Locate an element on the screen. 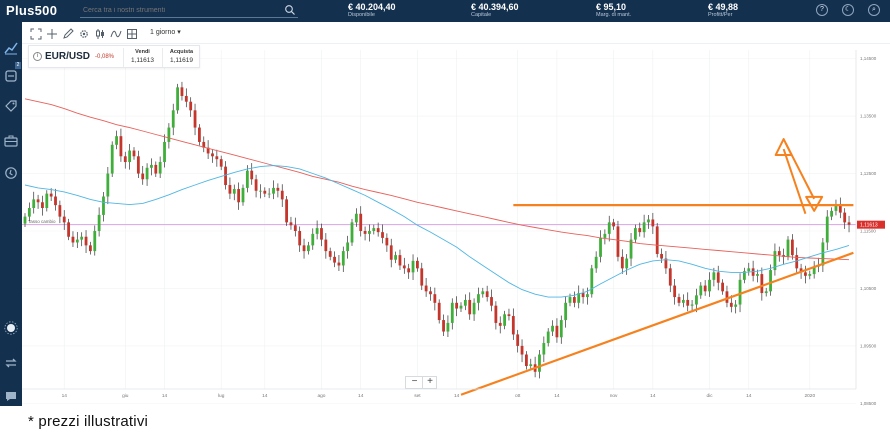 This screenshot has width=890, height=440. sidebar-item-portfolio is located at coordinates (11, 141).